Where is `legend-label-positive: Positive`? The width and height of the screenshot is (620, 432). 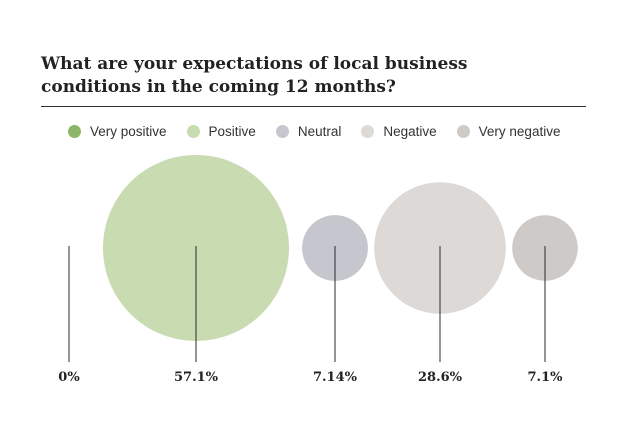 legend-label-positive: Positive is located at coordinates (232, 131).